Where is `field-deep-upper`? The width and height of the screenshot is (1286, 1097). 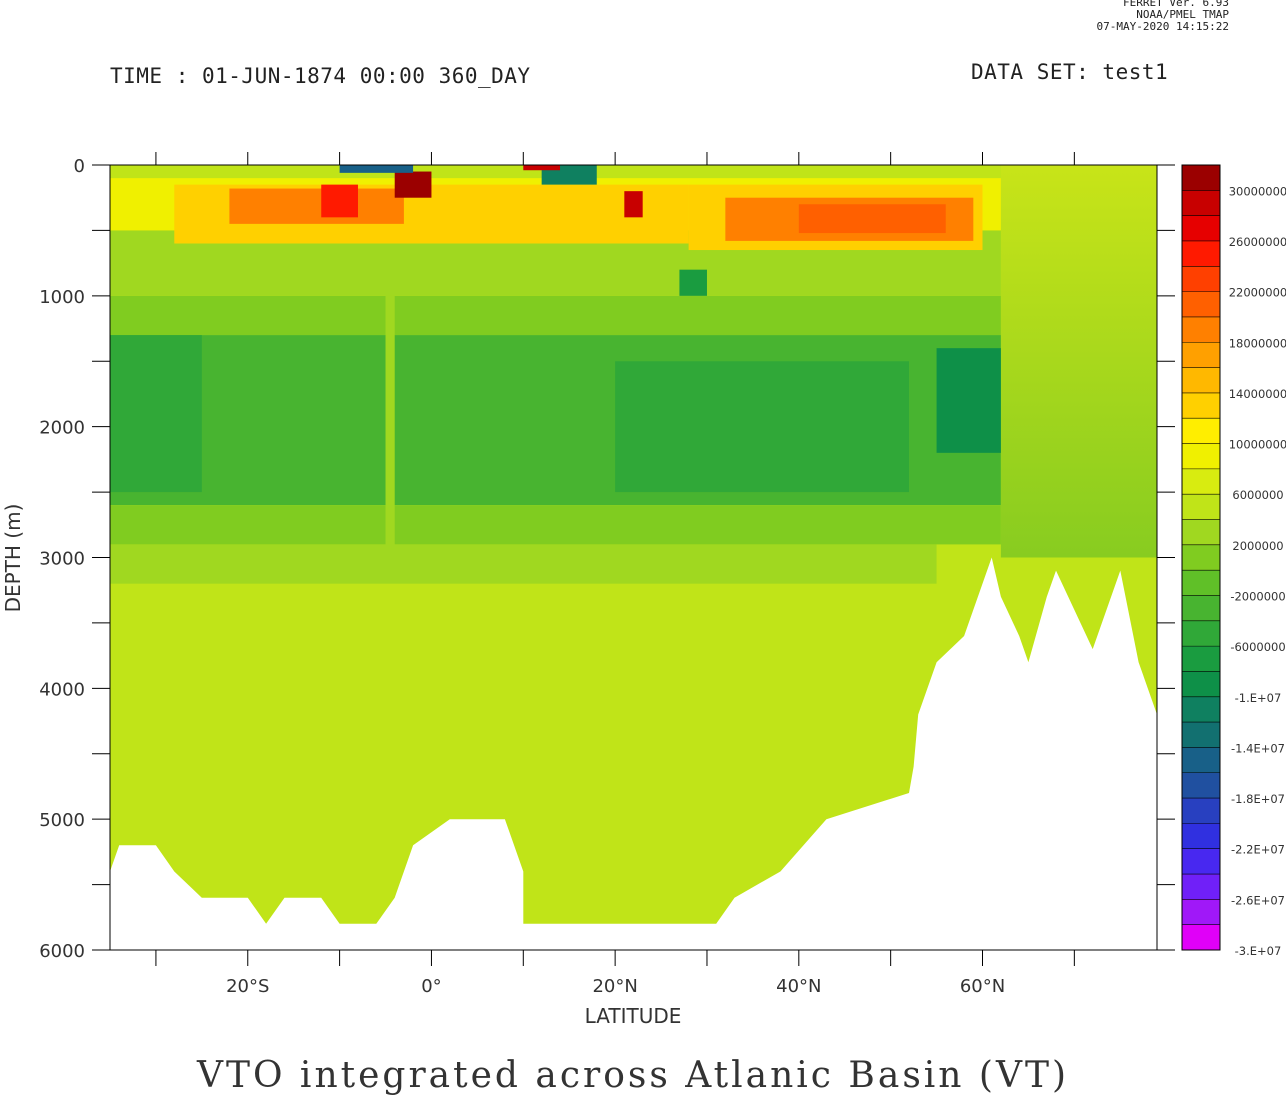 field-deep-upper is located at coordinates (555, 315).